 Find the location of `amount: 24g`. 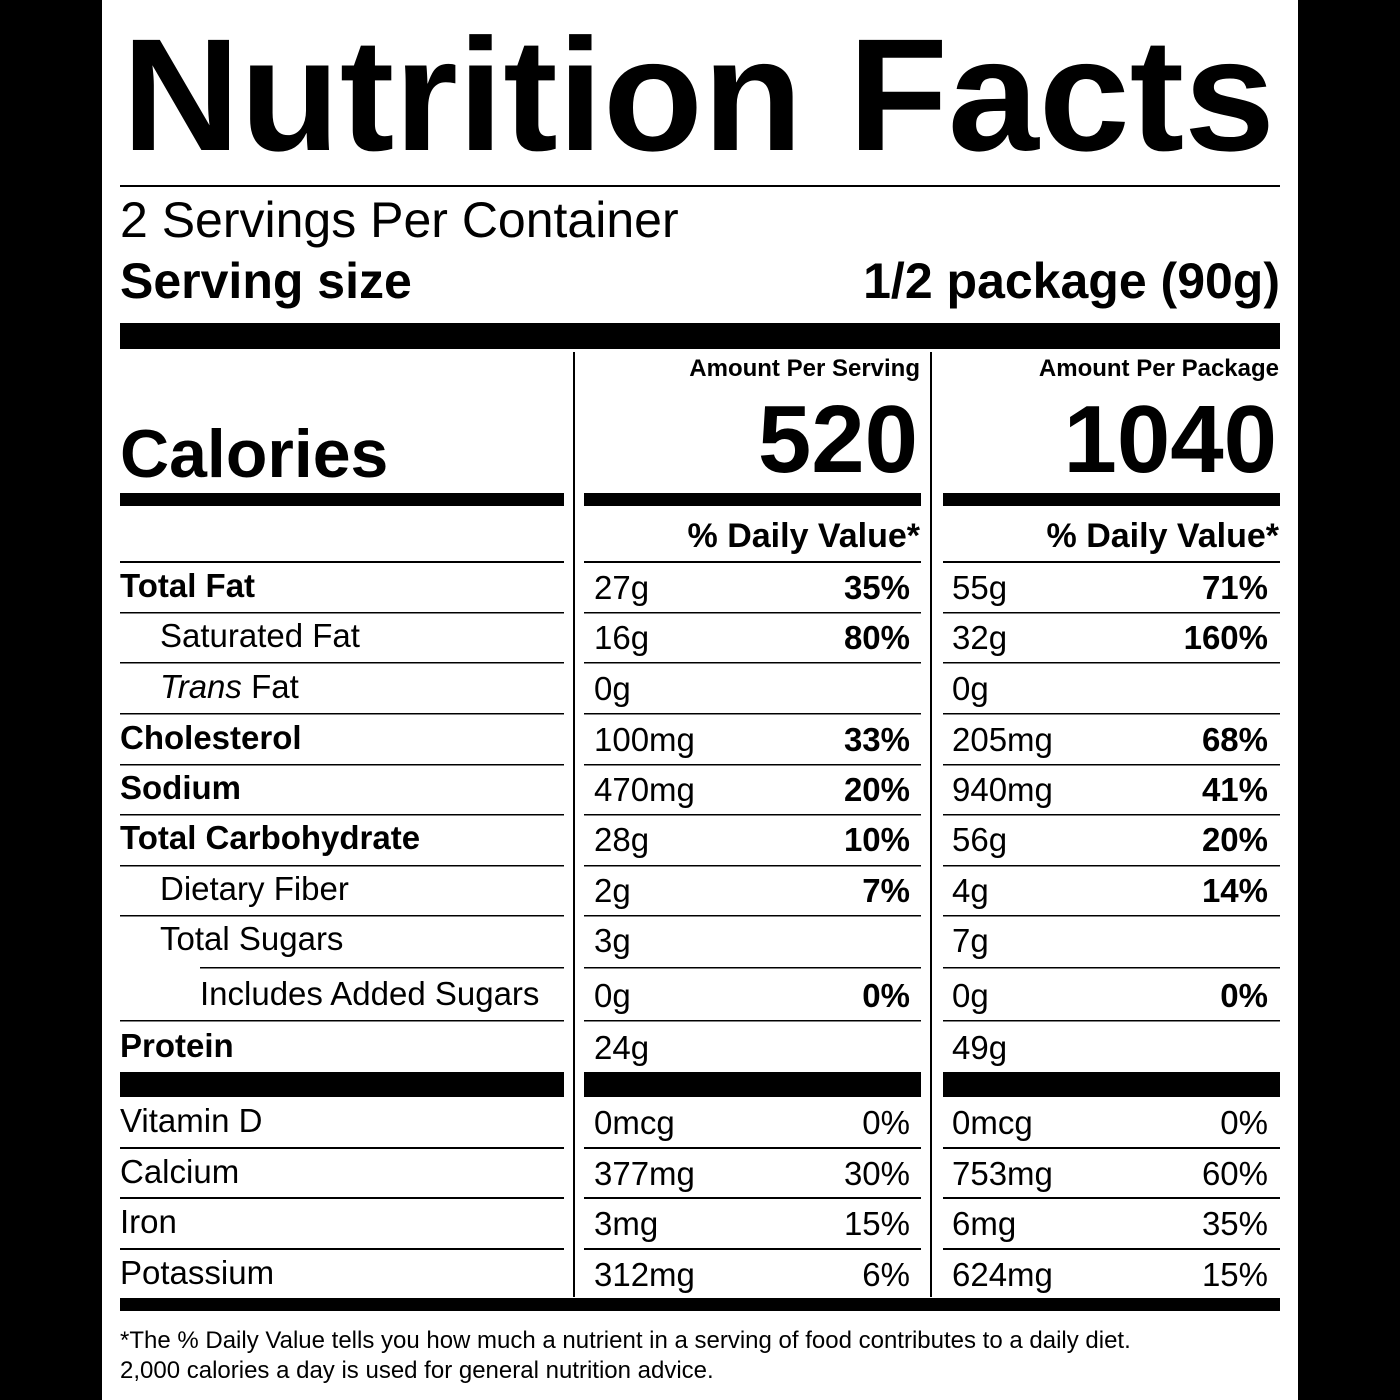

amount: 24g is located at coordinates (621, 1047).